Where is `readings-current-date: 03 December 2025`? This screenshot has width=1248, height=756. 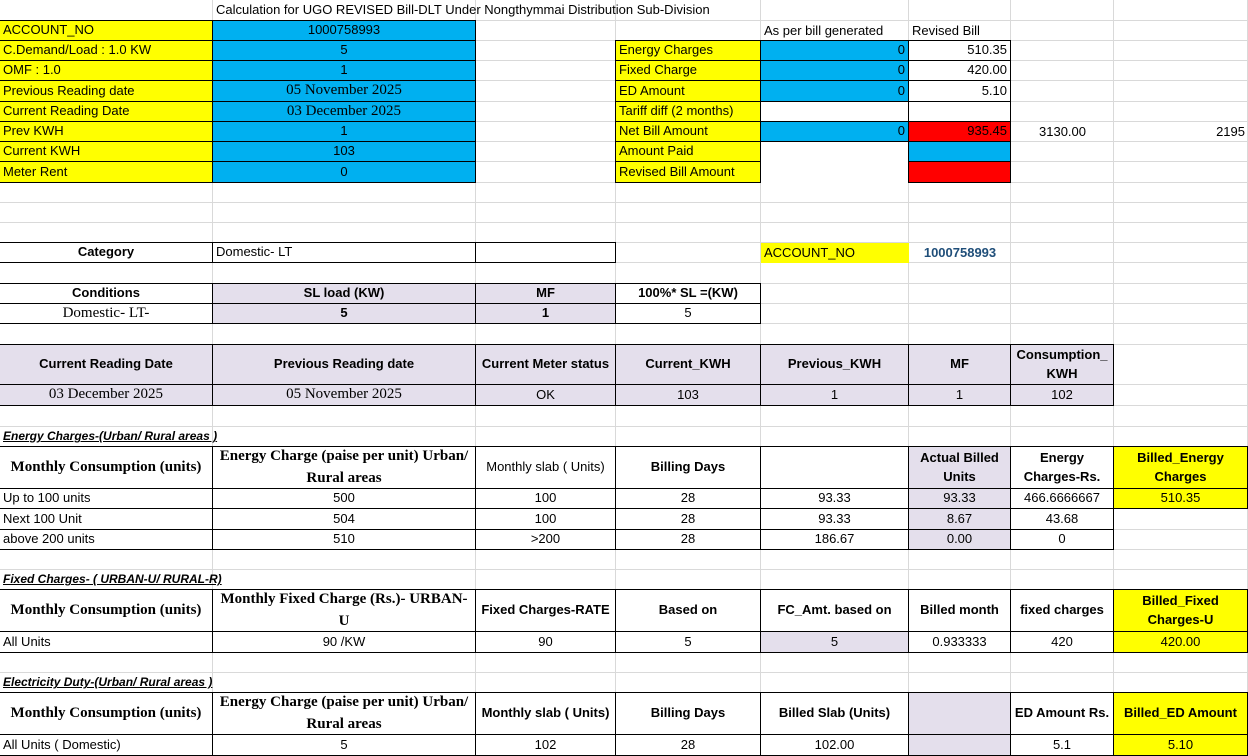 readings-current-date: 03 December 2025 is located at coordinates (106, 395).